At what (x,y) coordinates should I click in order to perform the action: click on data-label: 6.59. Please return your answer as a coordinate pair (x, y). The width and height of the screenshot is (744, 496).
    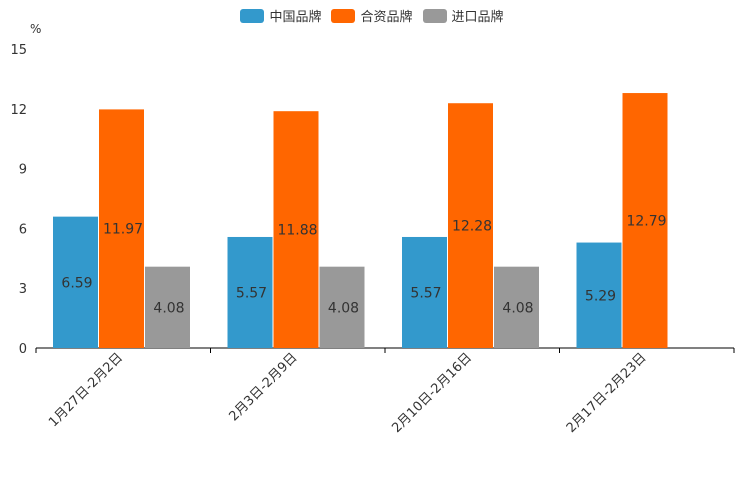
    Looking at the image, I should click on (76, 283).